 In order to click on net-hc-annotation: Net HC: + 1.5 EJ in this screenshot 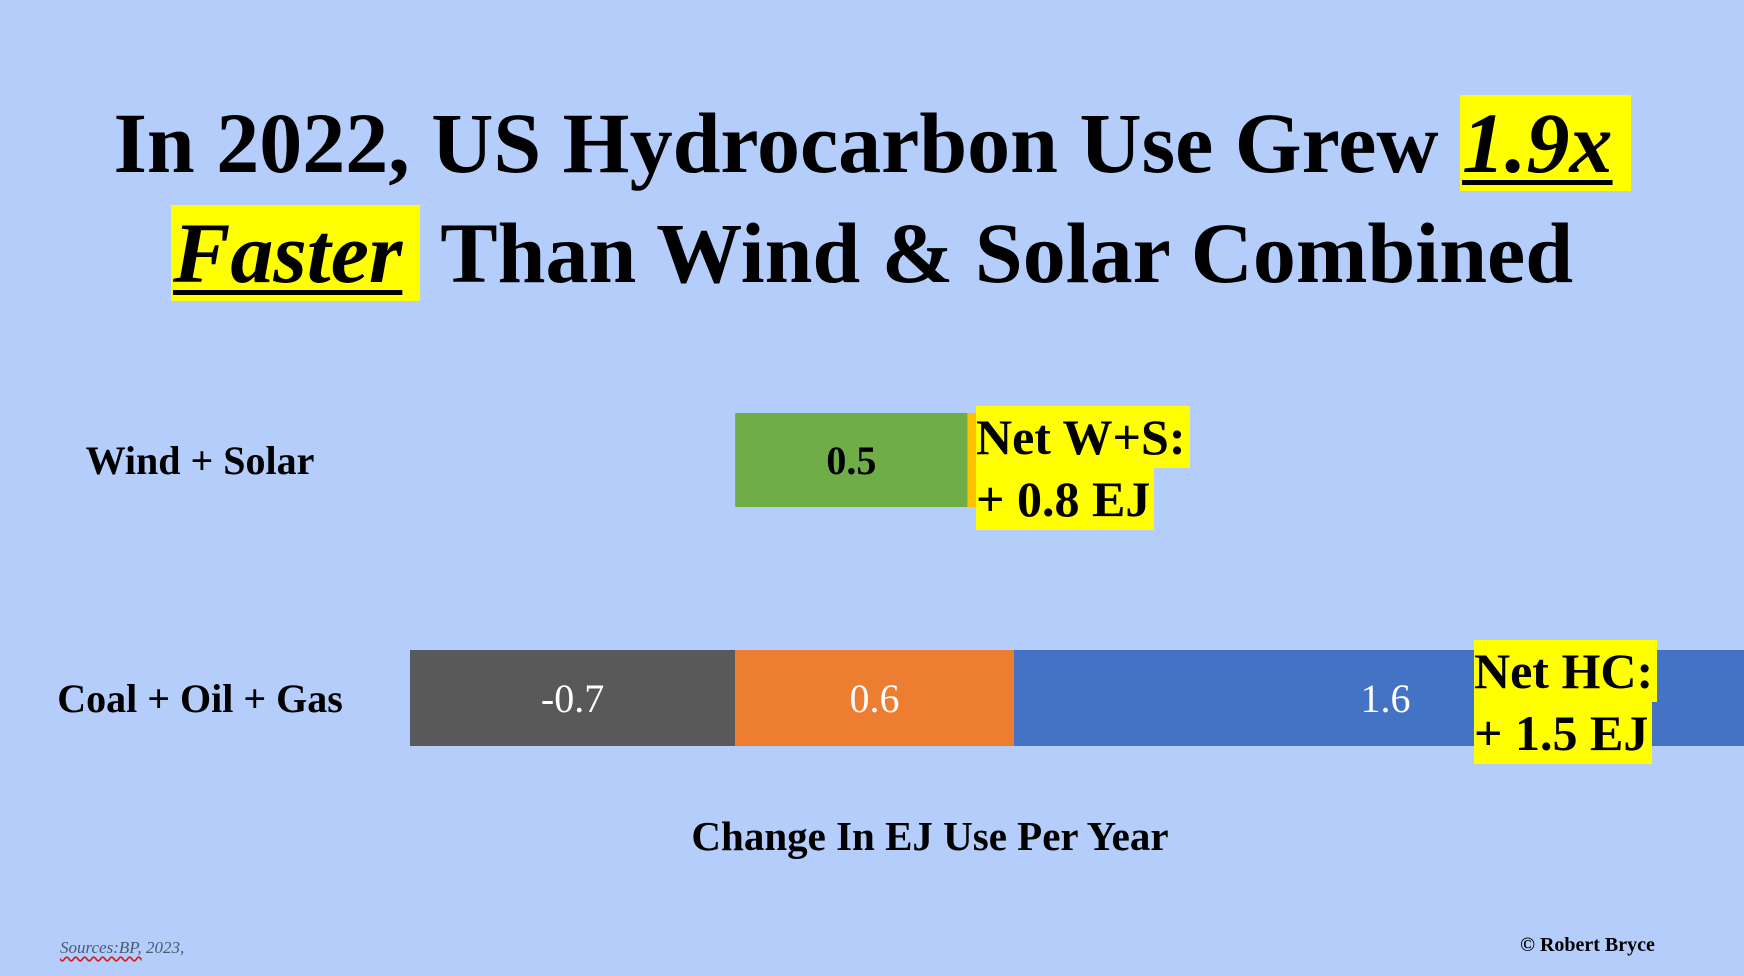, I will do `click(1566, 702)`.